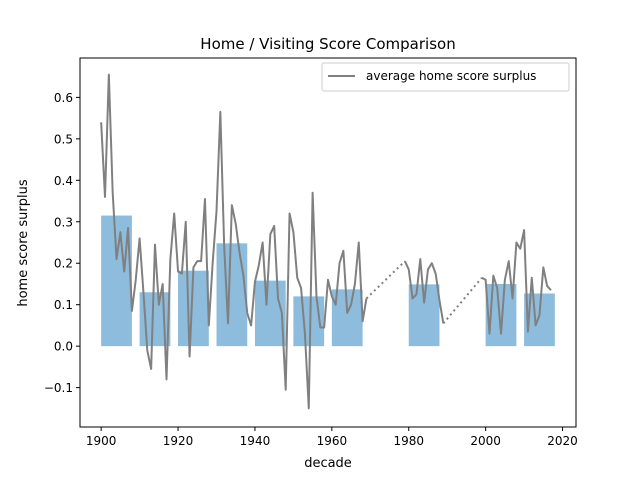 The width and height of the screenshot is (640, 480). Describe the element at coordinates (58, 388) in the screenshot. I see `y-tick-label: −0.1` at that location.